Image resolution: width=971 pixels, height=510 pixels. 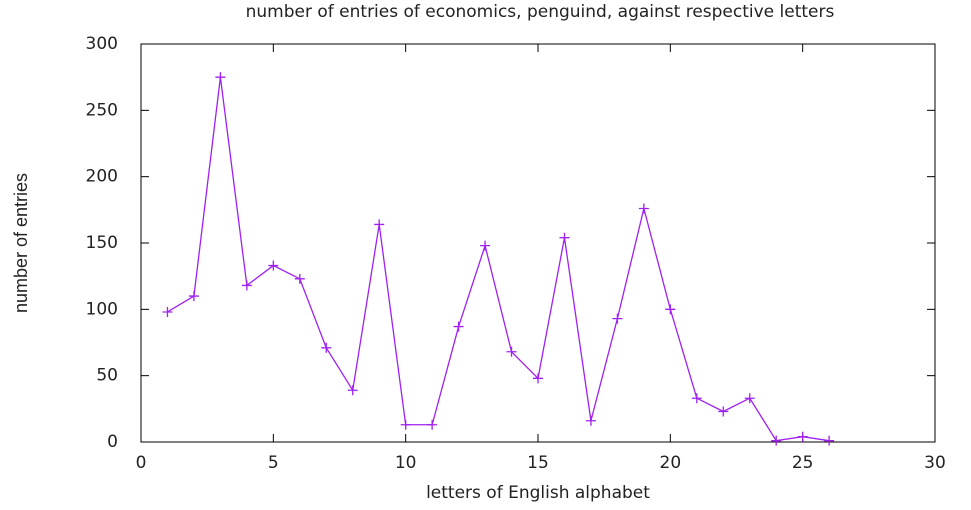 What do you see at coordinates (102, 177) in the screenshot?
I see `y-tick-label: 200` at bounding box center [102, 177].